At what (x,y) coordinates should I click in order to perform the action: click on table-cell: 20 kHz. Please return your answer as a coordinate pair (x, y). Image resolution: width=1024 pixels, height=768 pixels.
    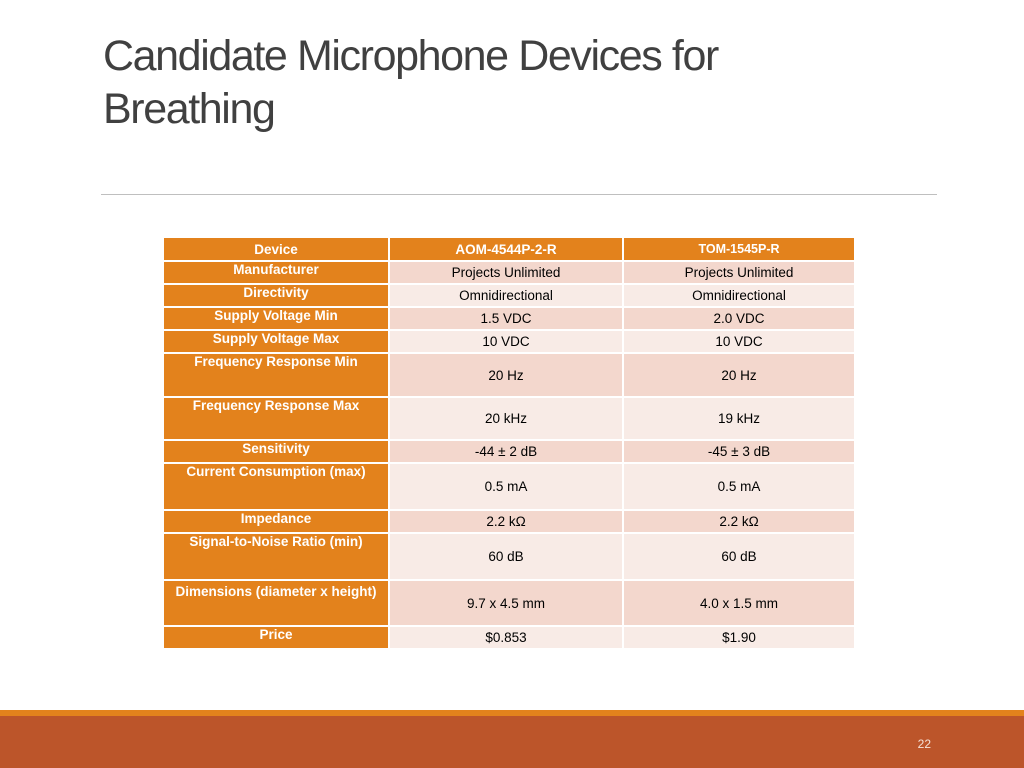
    Looking at the image, I should click on (506, 418).